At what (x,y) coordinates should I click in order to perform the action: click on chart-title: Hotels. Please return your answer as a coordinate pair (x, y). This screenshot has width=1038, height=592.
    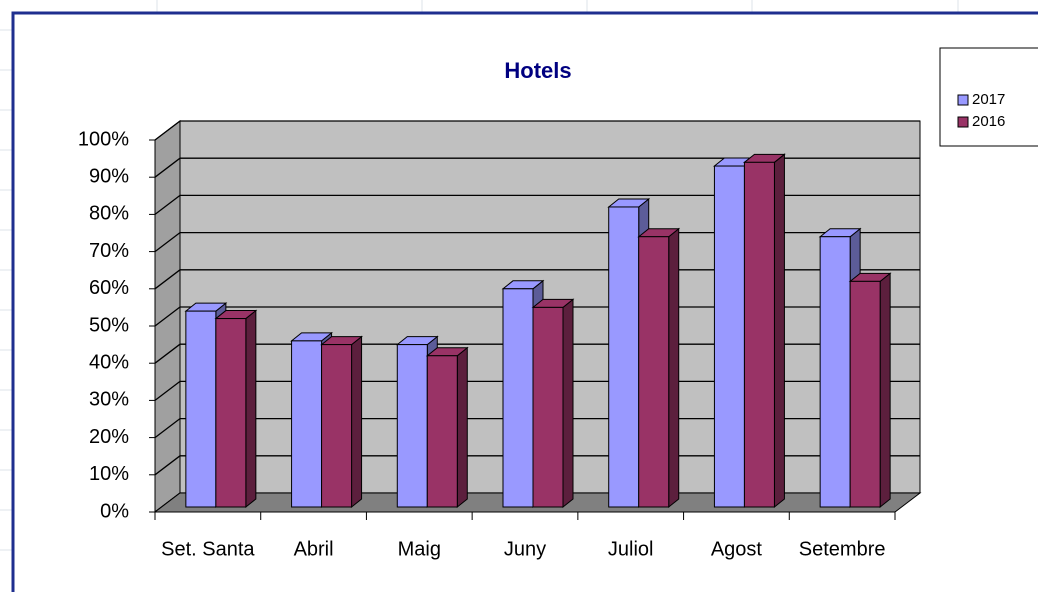
    Looking at the image, I should click on (537, 70).